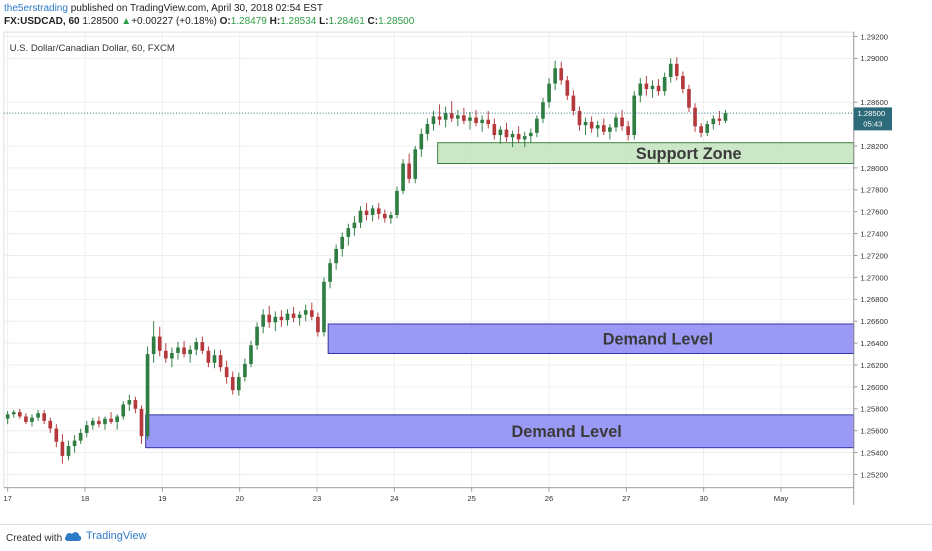 This screenshot has width=932, height=551. I want to click on chart-title: U.S. Dollar/Canadian Dollar, 60, FXCM, so click(92, 48).